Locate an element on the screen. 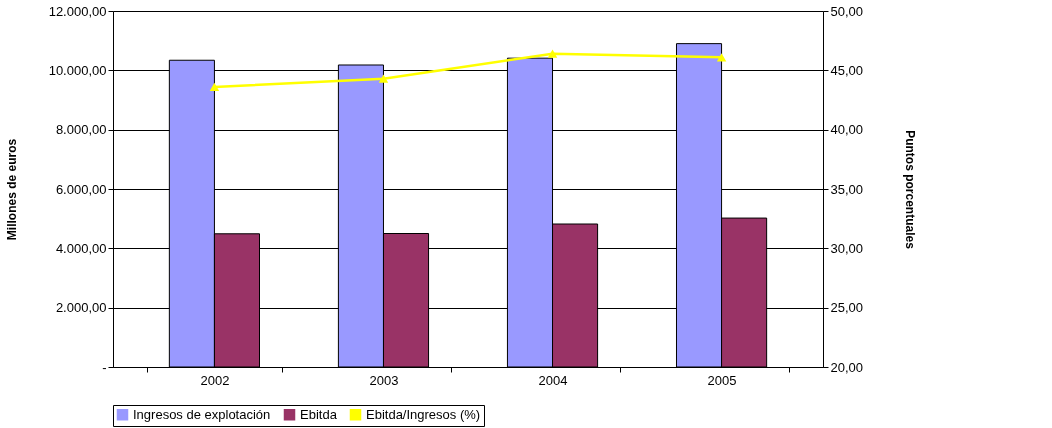  legend-label: Ebitda/Ingresos (%) is located at coordinates (423, 414).